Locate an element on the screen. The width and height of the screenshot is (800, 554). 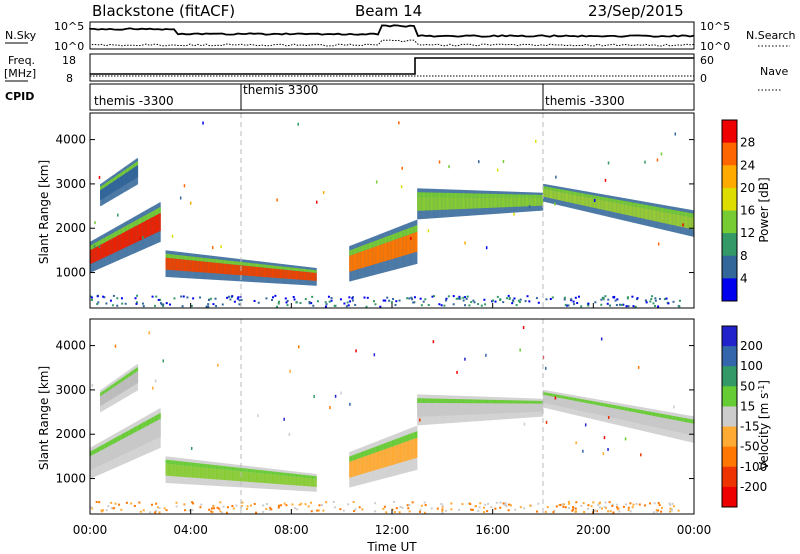
velocity-noise-point is located at coordinates (155, 381).